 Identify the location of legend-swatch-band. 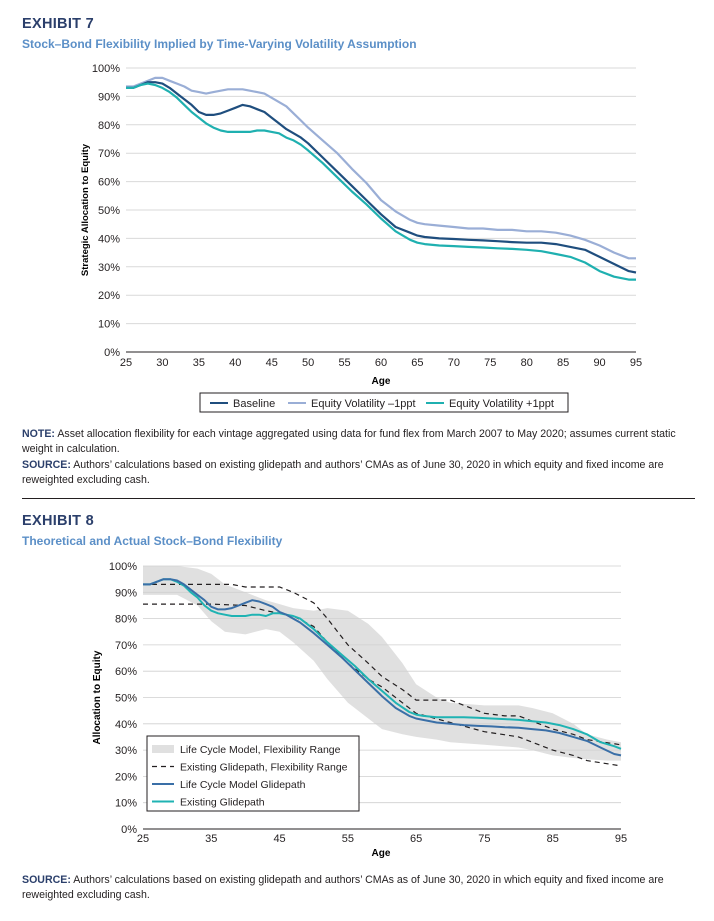
(163, 749).